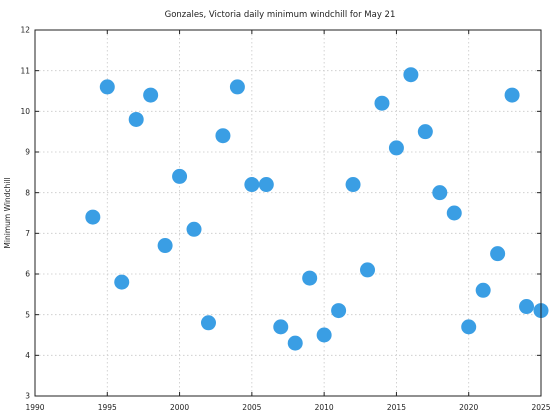 This screenshot has width=554, height=416. Describe the element at coordinates (27, 233) in the screenshot. I see `y-tick-label: 7` at that location.